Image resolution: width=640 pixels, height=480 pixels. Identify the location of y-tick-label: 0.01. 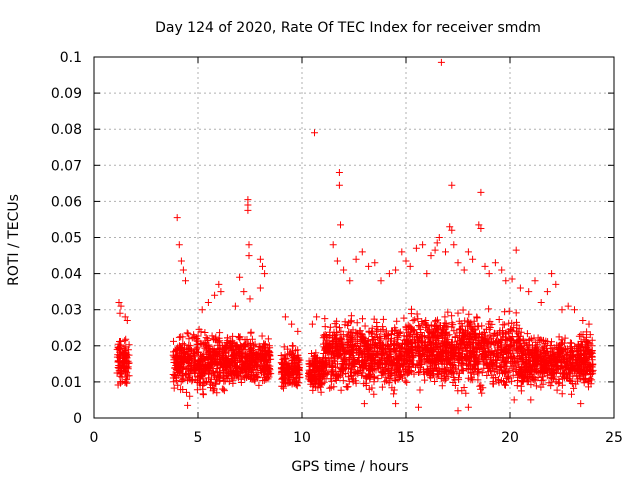
(66, 383).